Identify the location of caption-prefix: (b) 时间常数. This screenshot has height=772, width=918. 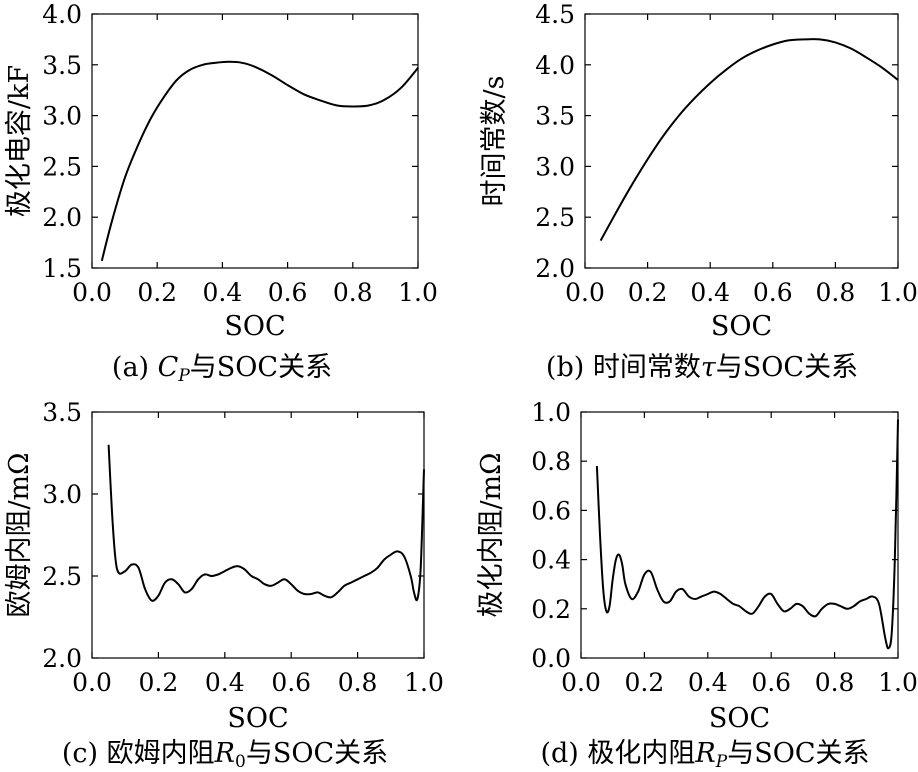
(623, 367).